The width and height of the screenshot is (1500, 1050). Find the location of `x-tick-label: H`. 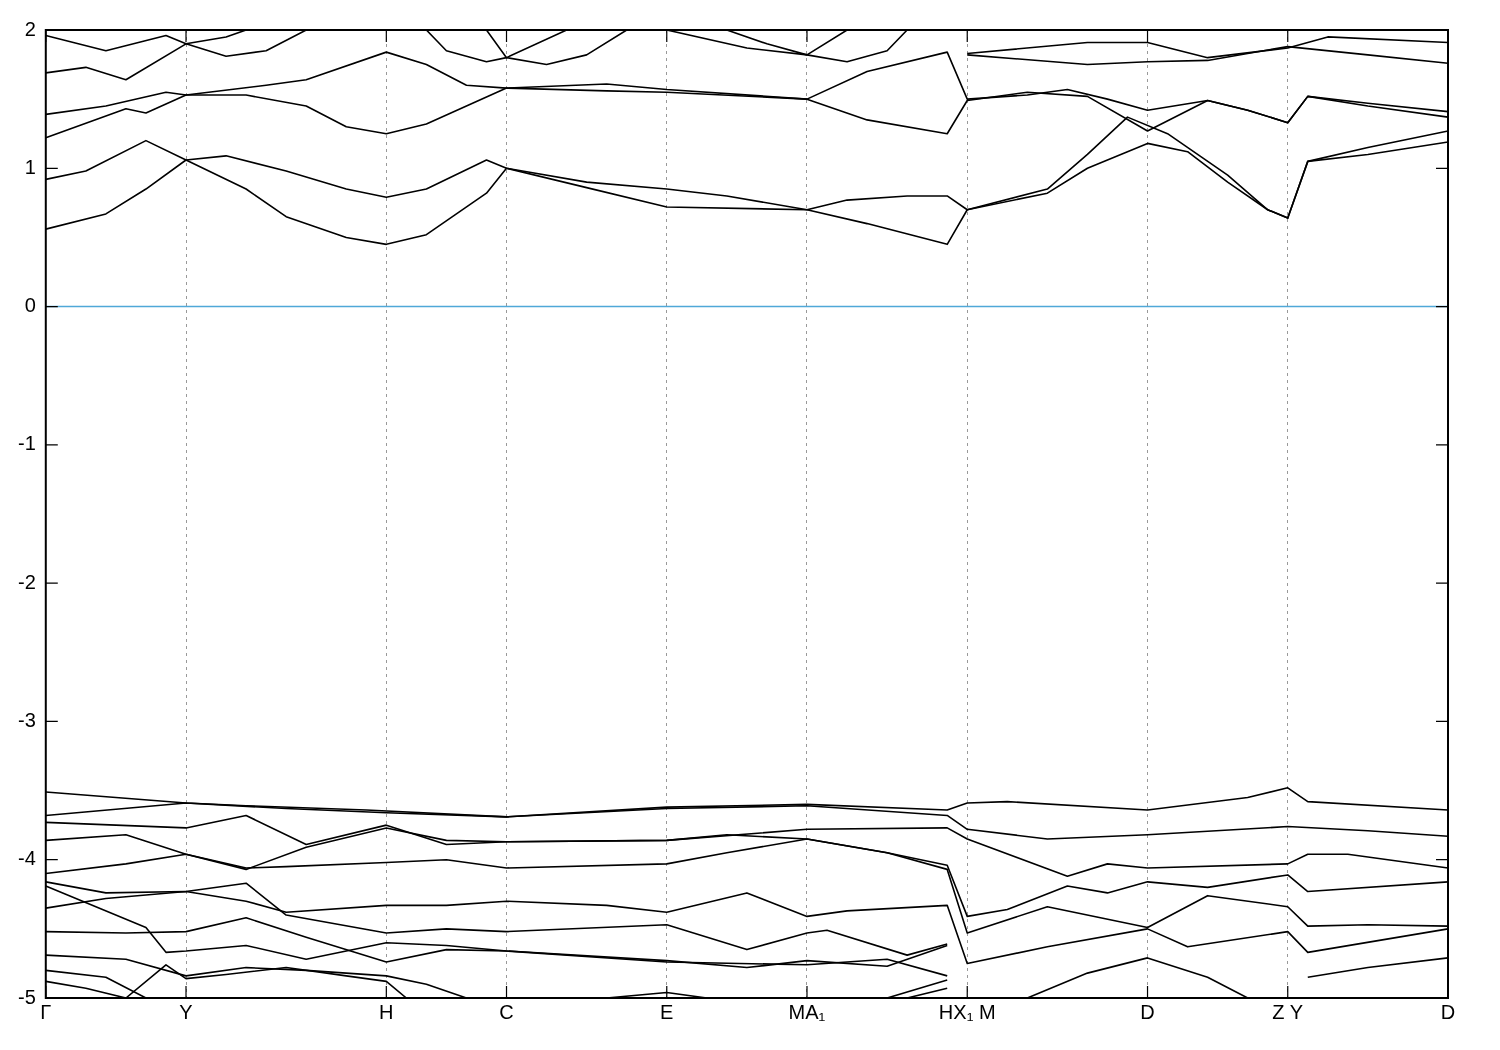

x-tick-label: H is located at coordinates (386, 1011).